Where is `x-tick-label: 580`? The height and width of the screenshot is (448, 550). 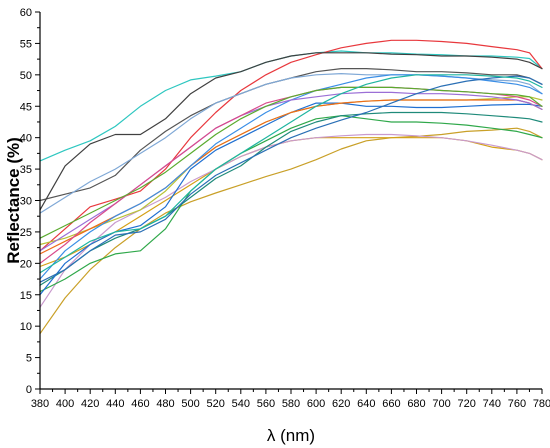
x-tick-label: 580 is located at coordinates (291, 404).